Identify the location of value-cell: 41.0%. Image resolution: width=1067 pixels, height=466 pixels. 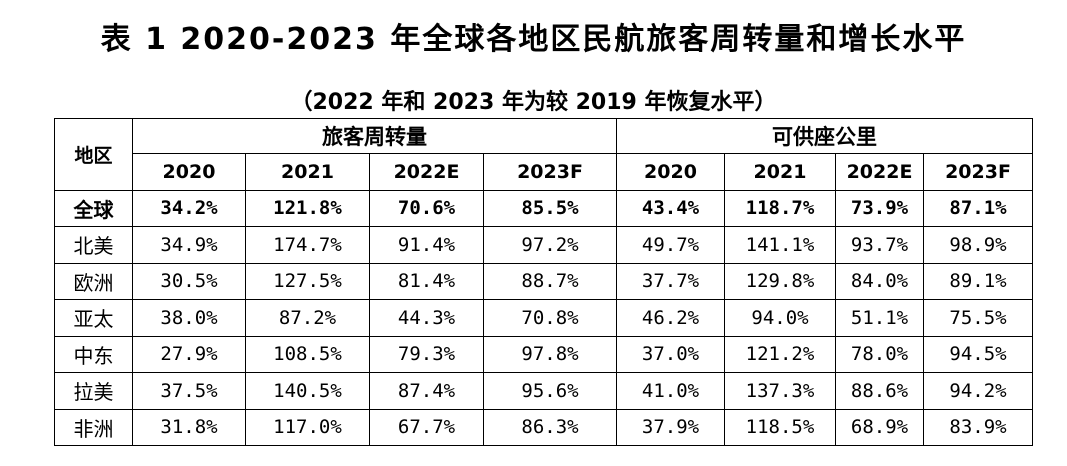
(670, 391).